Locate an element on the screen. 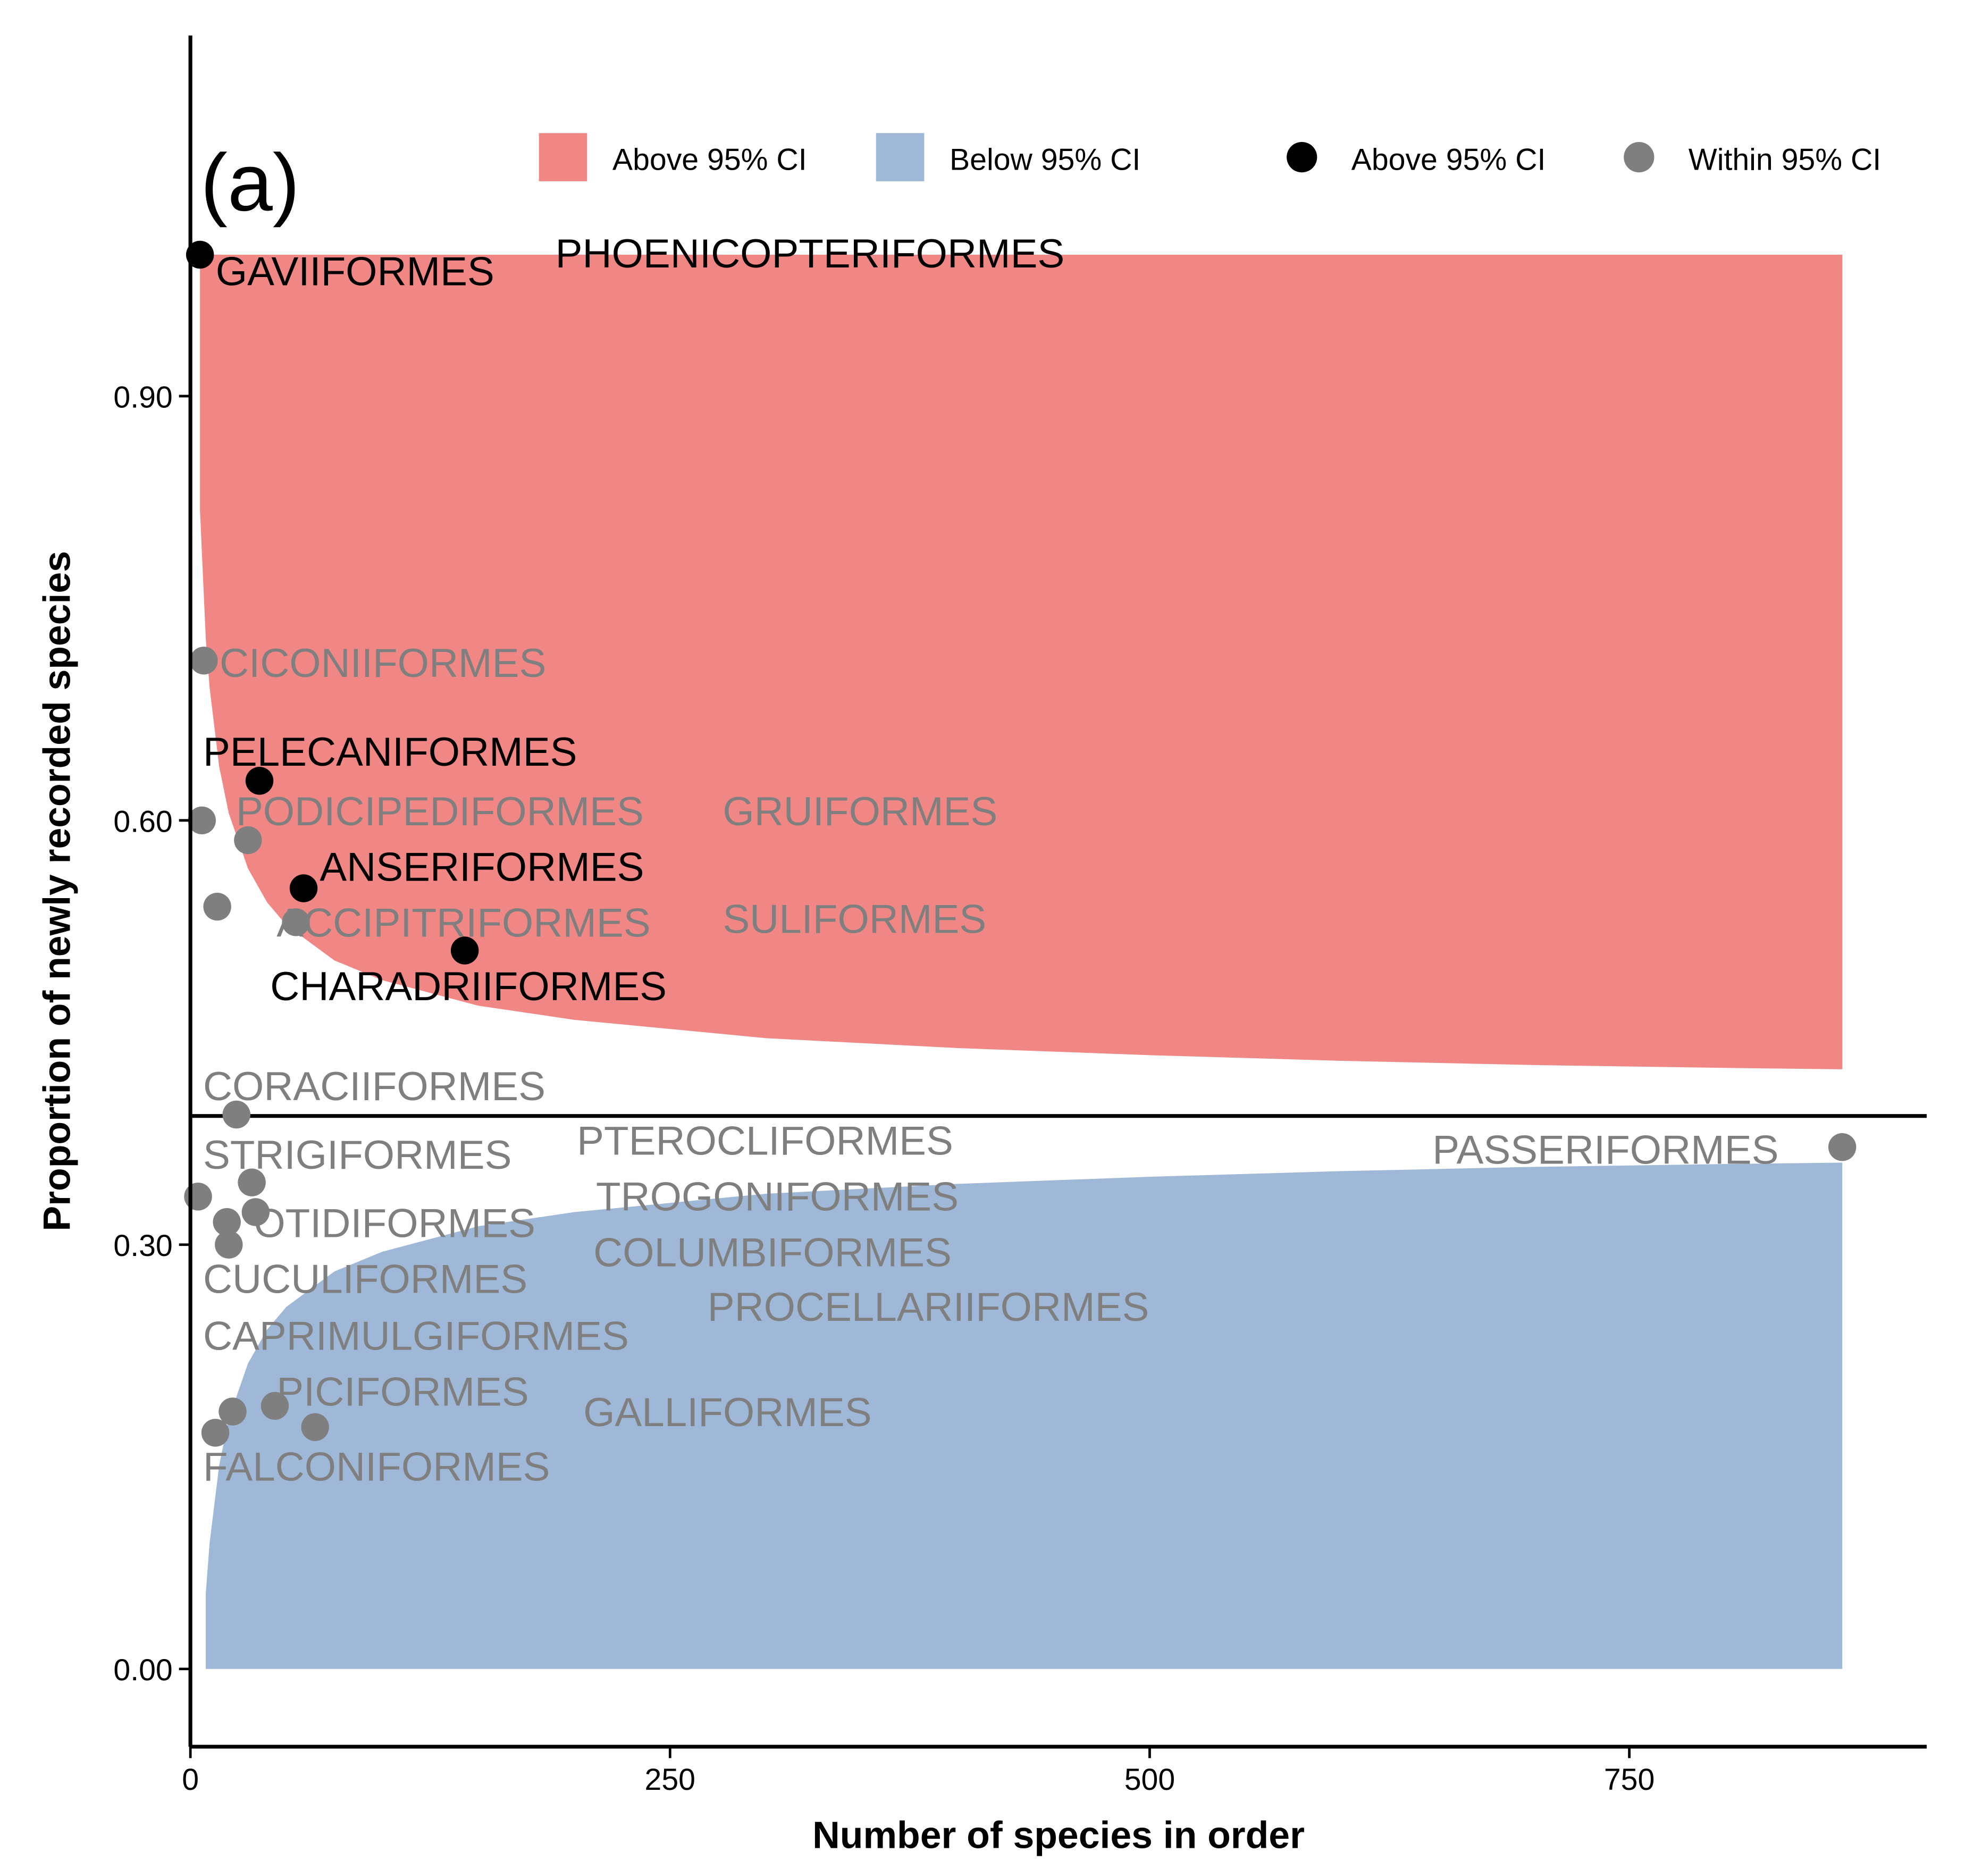 The image size is (1965, 1876). point-label: PROCELLARIIFORMES is located at coordinates (928, 1307).